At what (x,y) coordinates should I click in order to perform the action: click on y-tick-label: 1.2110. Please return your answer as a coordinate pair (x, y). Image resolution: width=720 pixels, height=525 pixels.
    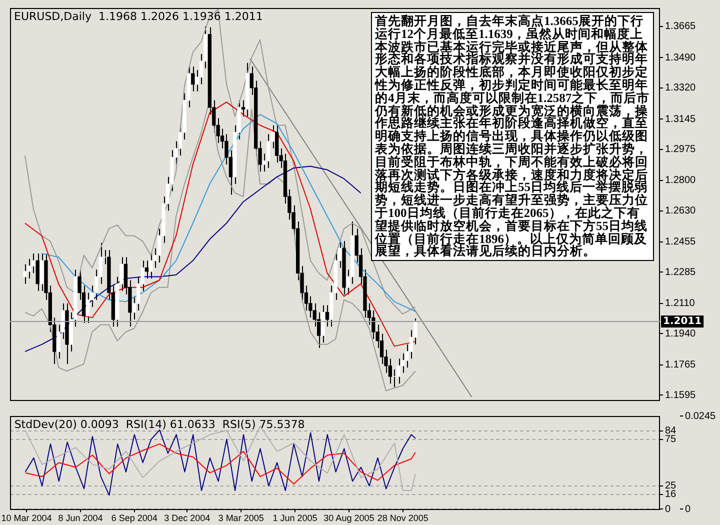
    Looking at the image, I should click on (680, 304).